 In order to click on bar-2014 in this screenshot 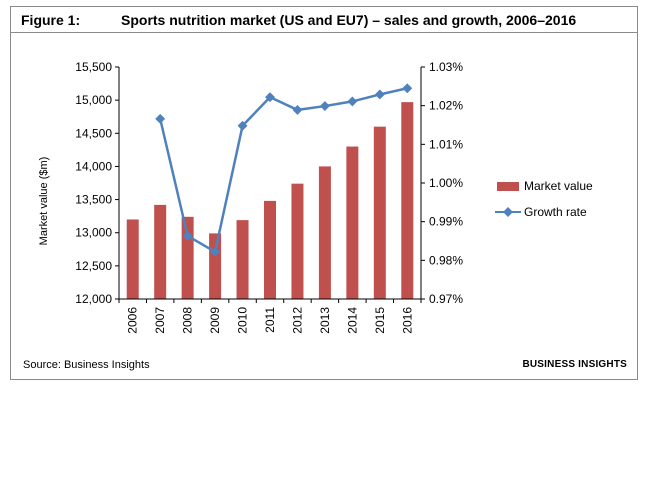, I will do `click(352, 222)`.